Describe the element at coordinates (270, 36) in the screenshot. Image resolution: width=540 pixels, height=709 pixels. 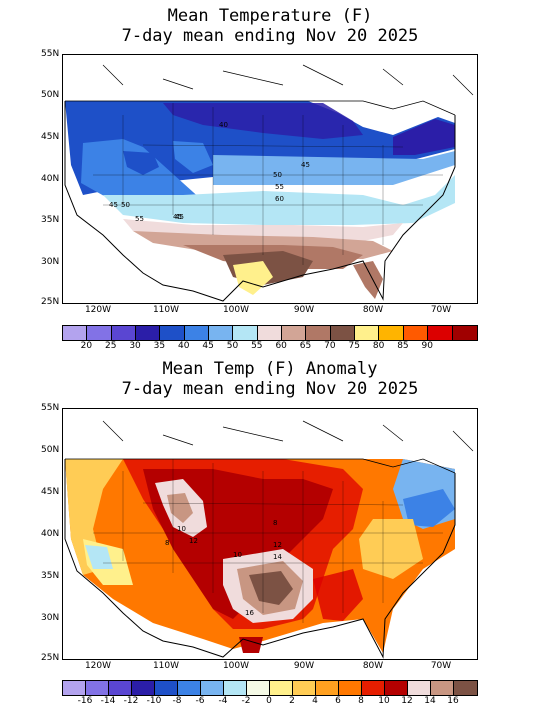
I see `top-title-line2: 7-day mean ending Nov 20 2025` at that location.